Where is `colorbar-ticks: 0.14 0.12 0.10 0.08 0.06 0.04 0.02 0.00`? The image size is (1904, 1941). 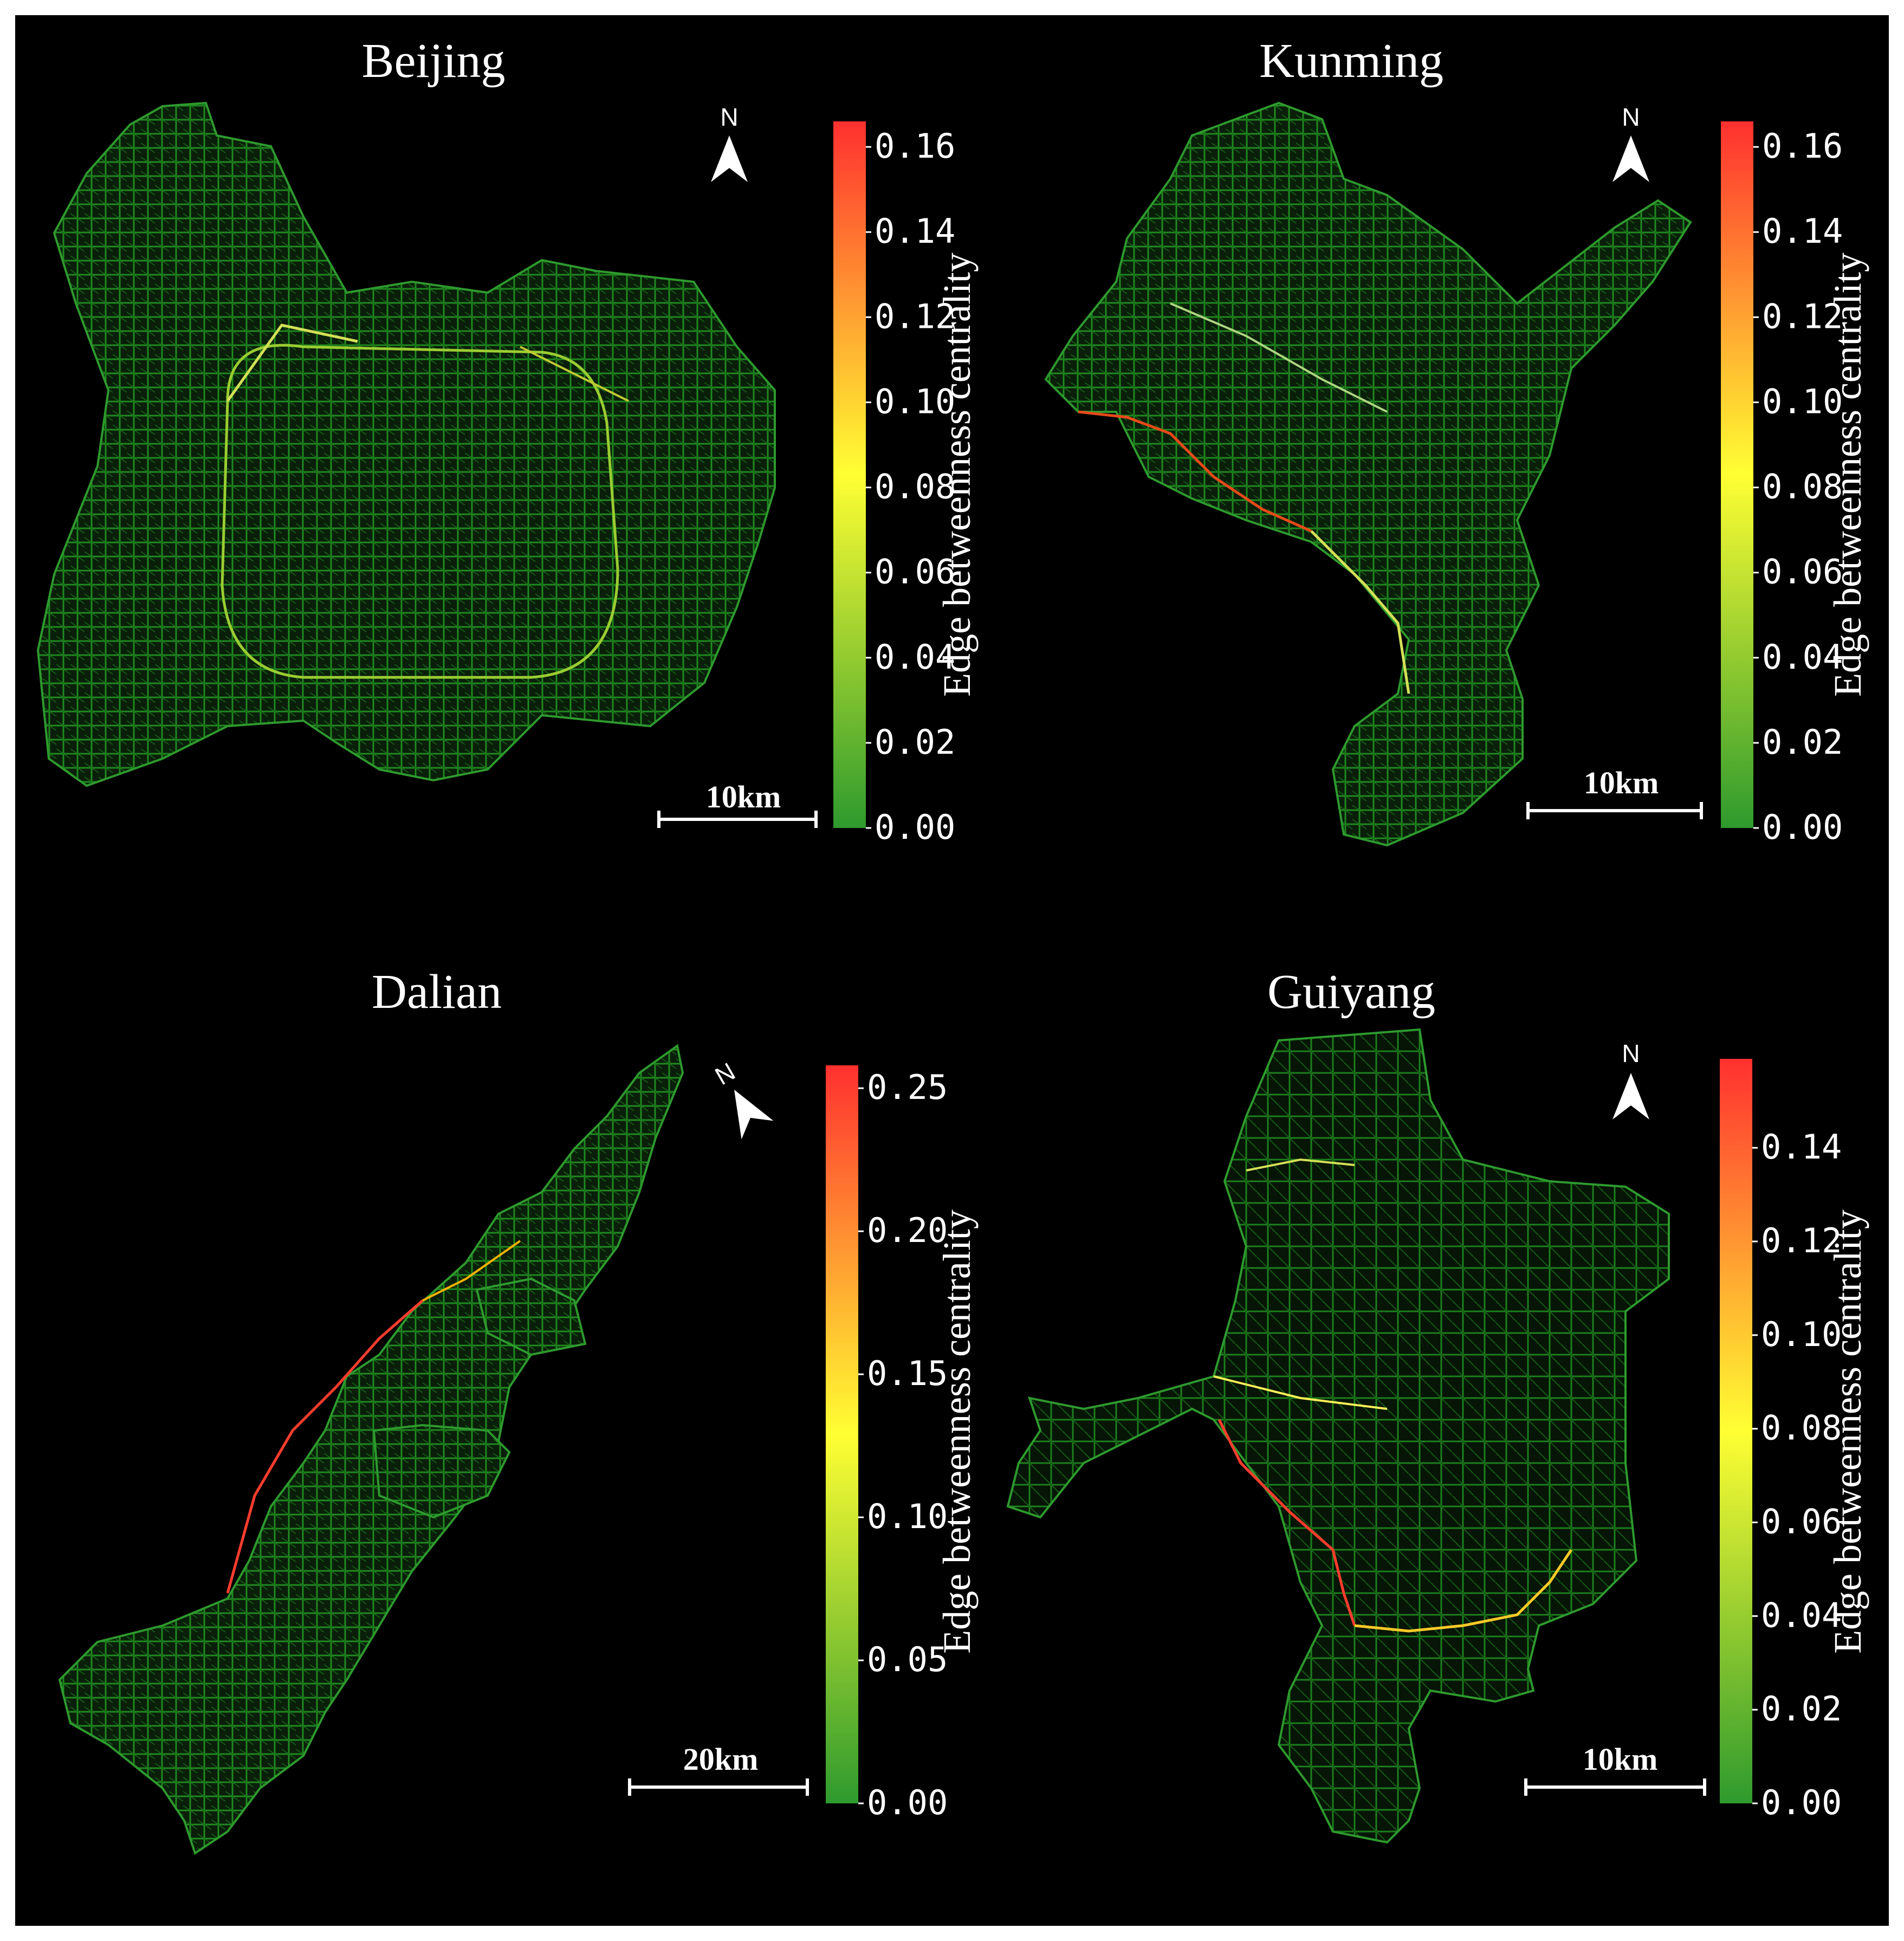
colorbar-ticks: 0.14 0.12 0.10 0.08 0.06 0.04 0.02 0.00 is located at coordinates (1797, 1474).